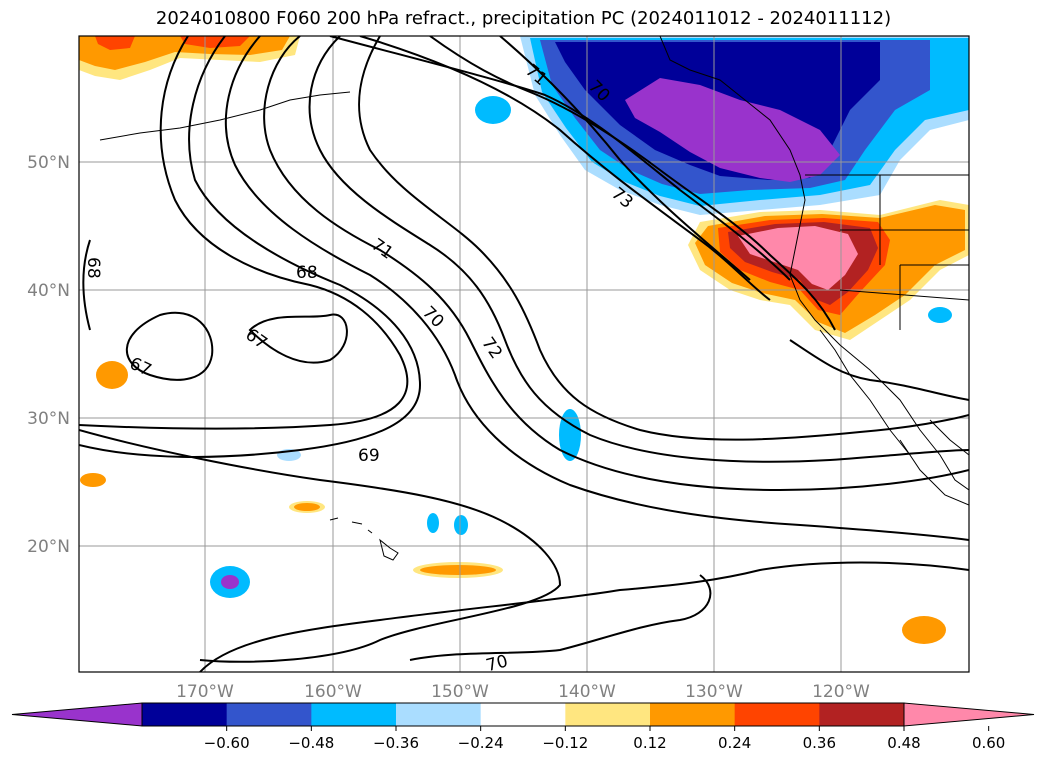 This screenshot has width=1047, height=765. What do you see at coordinates (307, 507) in the screenshot?
I see `cell-orange-23n` at bounding box center [307, 507].